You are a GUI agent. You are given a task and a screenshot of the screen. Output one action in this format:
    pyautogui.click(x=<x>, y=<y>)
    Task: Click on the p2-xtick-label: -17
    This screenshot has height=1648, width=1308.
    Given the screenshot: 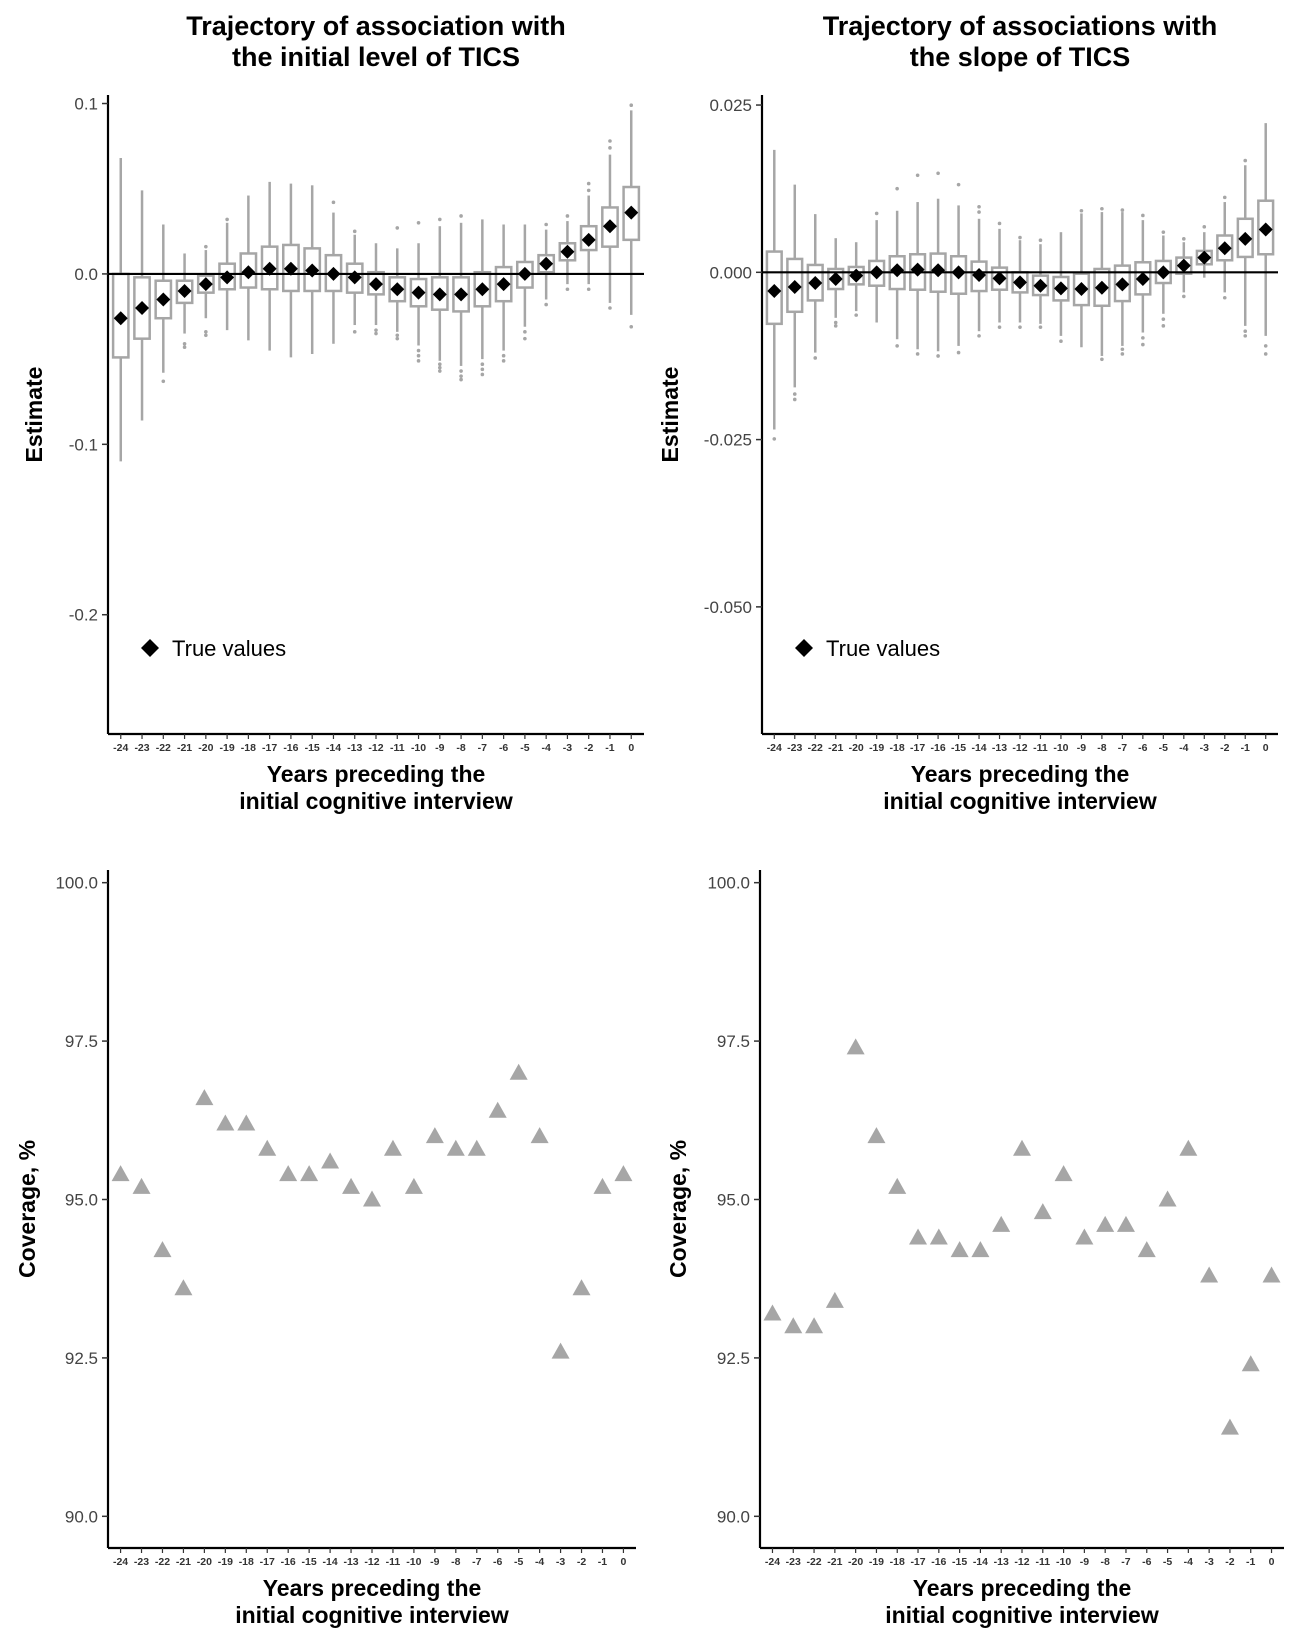 What is the action you would take?
    pyautogui.click(x=917, y=748)
    